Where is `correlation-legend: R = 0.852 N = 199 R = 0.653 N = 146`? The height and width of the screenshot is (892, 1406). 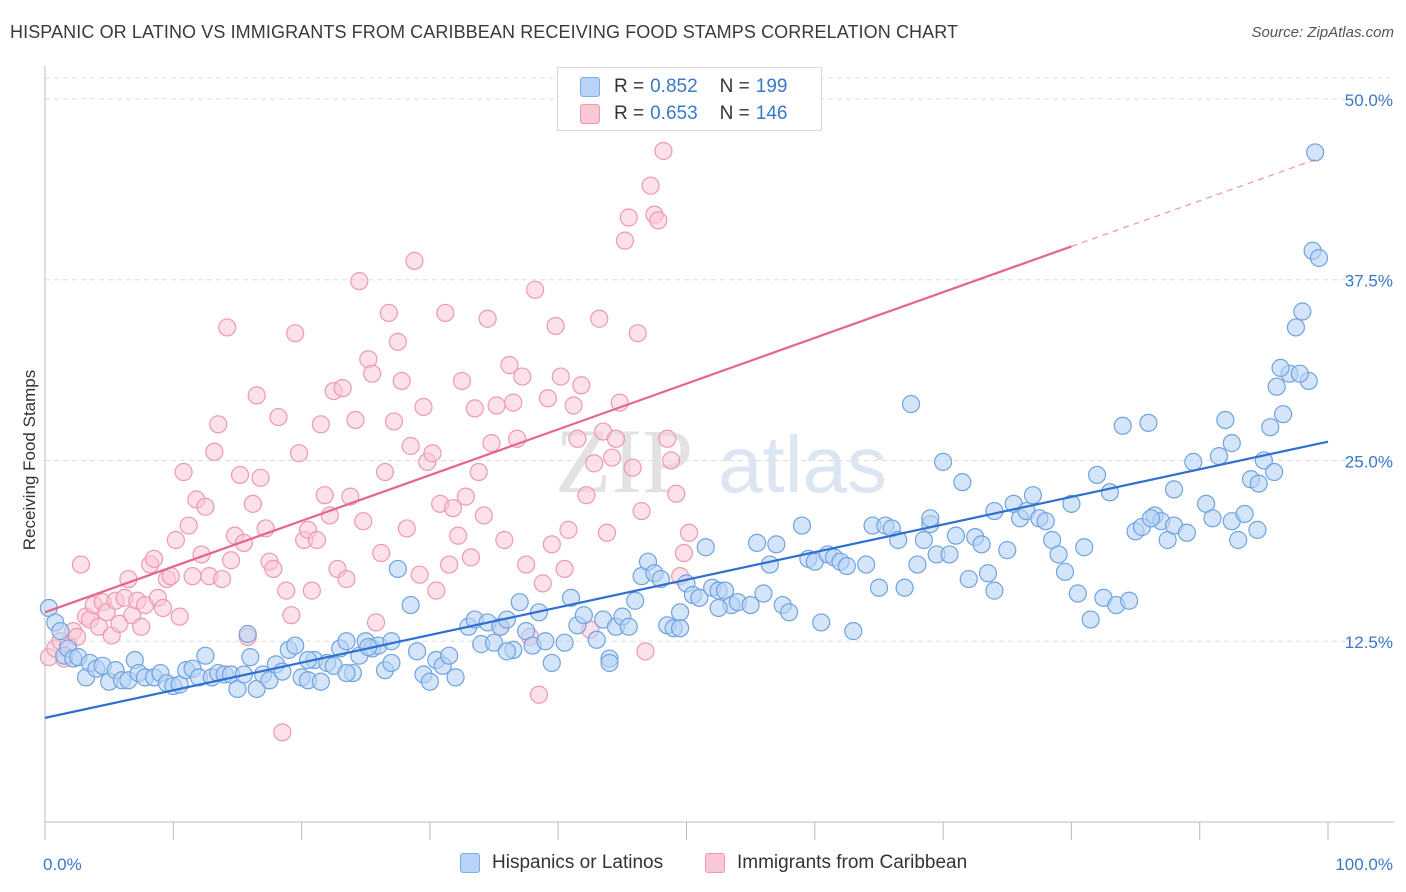 correlation-legend: R = 0.852 N = 199 R = 0.653 N = 146 is located at coordinates (689, 99).